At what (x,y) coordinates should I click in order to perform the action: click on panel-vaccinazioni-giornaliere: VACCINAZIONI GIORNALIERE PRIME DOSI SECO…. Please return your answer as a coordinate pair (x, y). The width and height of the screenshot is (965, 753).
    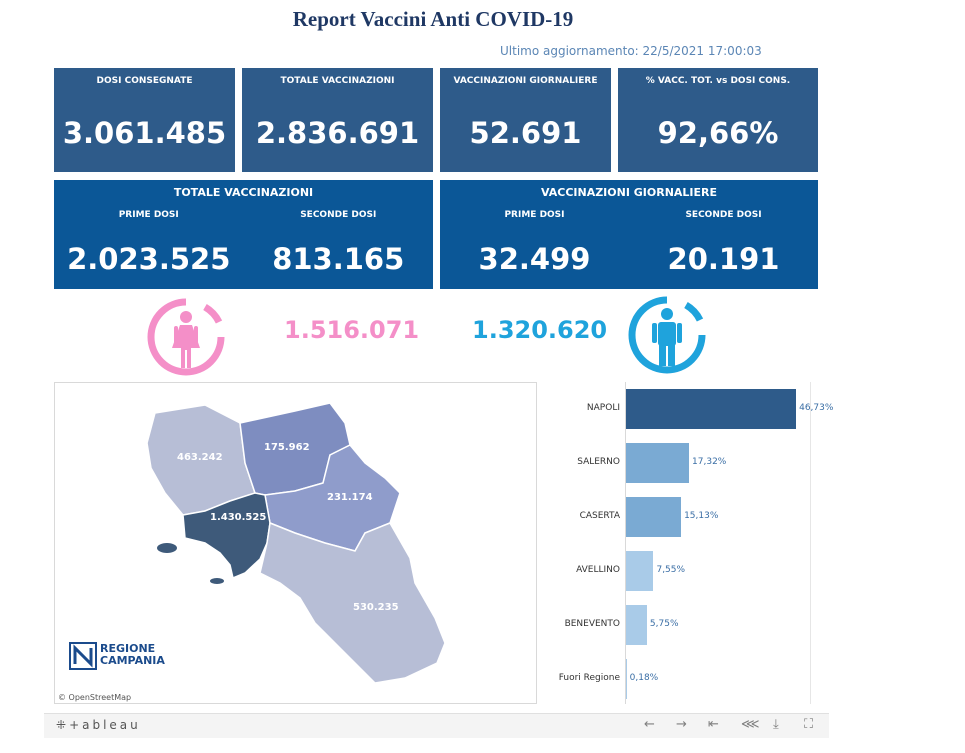
    Looking at the image, I should click on (629, 234).